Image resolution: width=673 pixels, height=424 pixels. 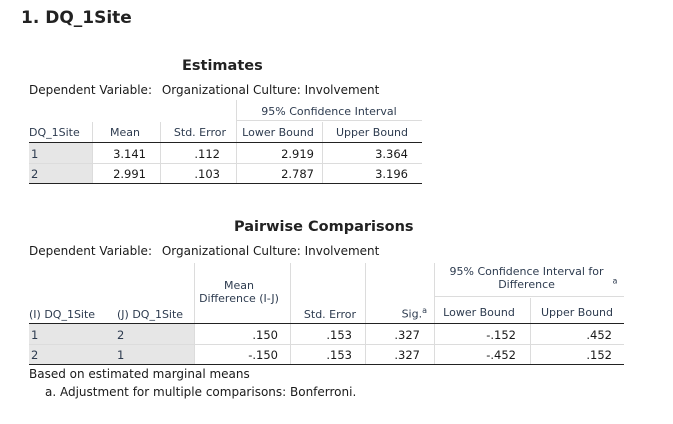 What do you see at coordinates (150, 314) in the screenshot?
I see `col-header-j-site: (J) DQ_1Site` at bounding box center [150, 314].